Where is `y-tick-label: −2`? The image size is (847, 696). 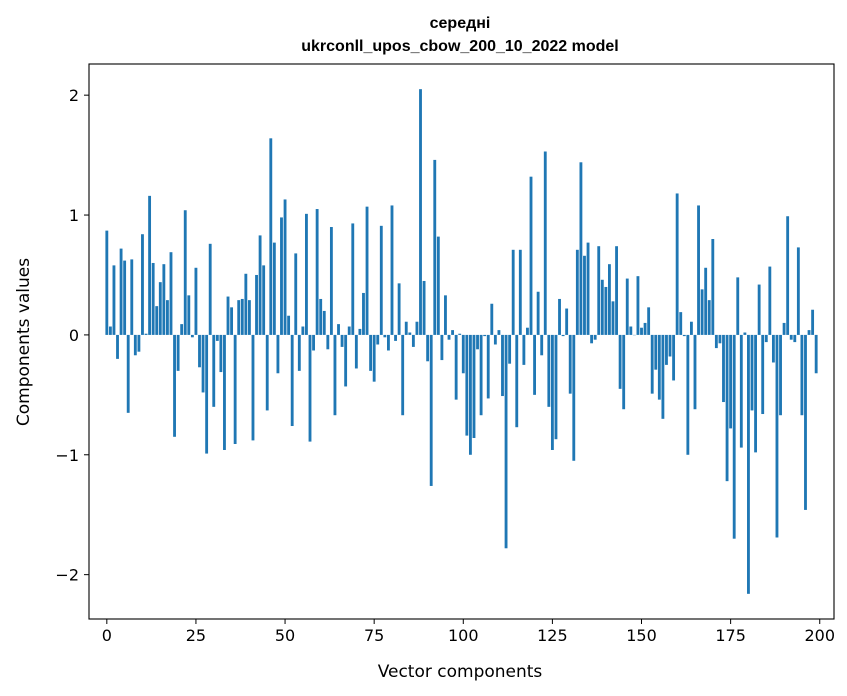 y-tick-label: −2 is located at coordinates (67, 575).